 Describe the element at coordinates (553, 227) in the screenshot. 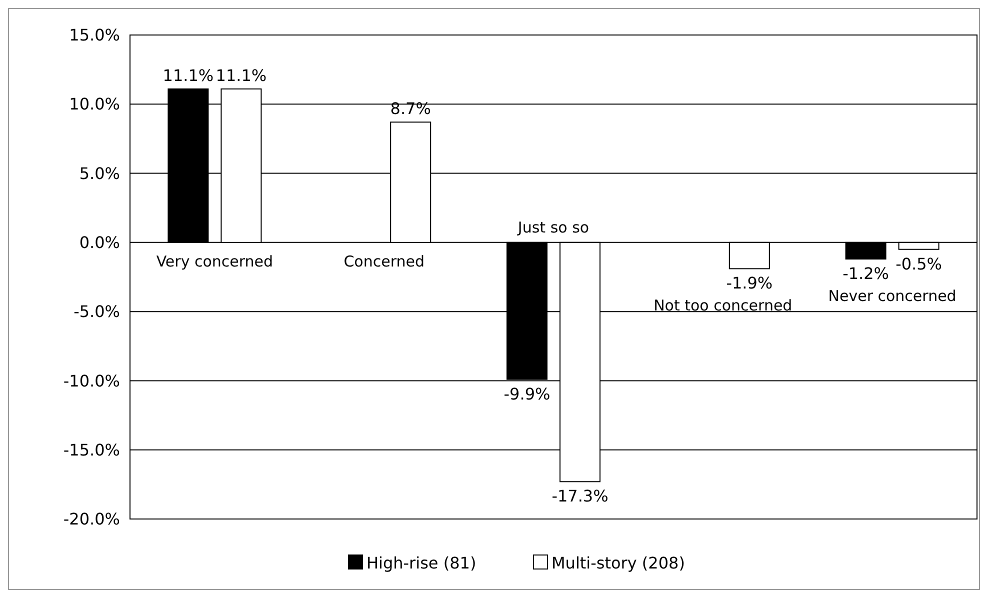

I see `x-tick-label: Just so so` at that location.